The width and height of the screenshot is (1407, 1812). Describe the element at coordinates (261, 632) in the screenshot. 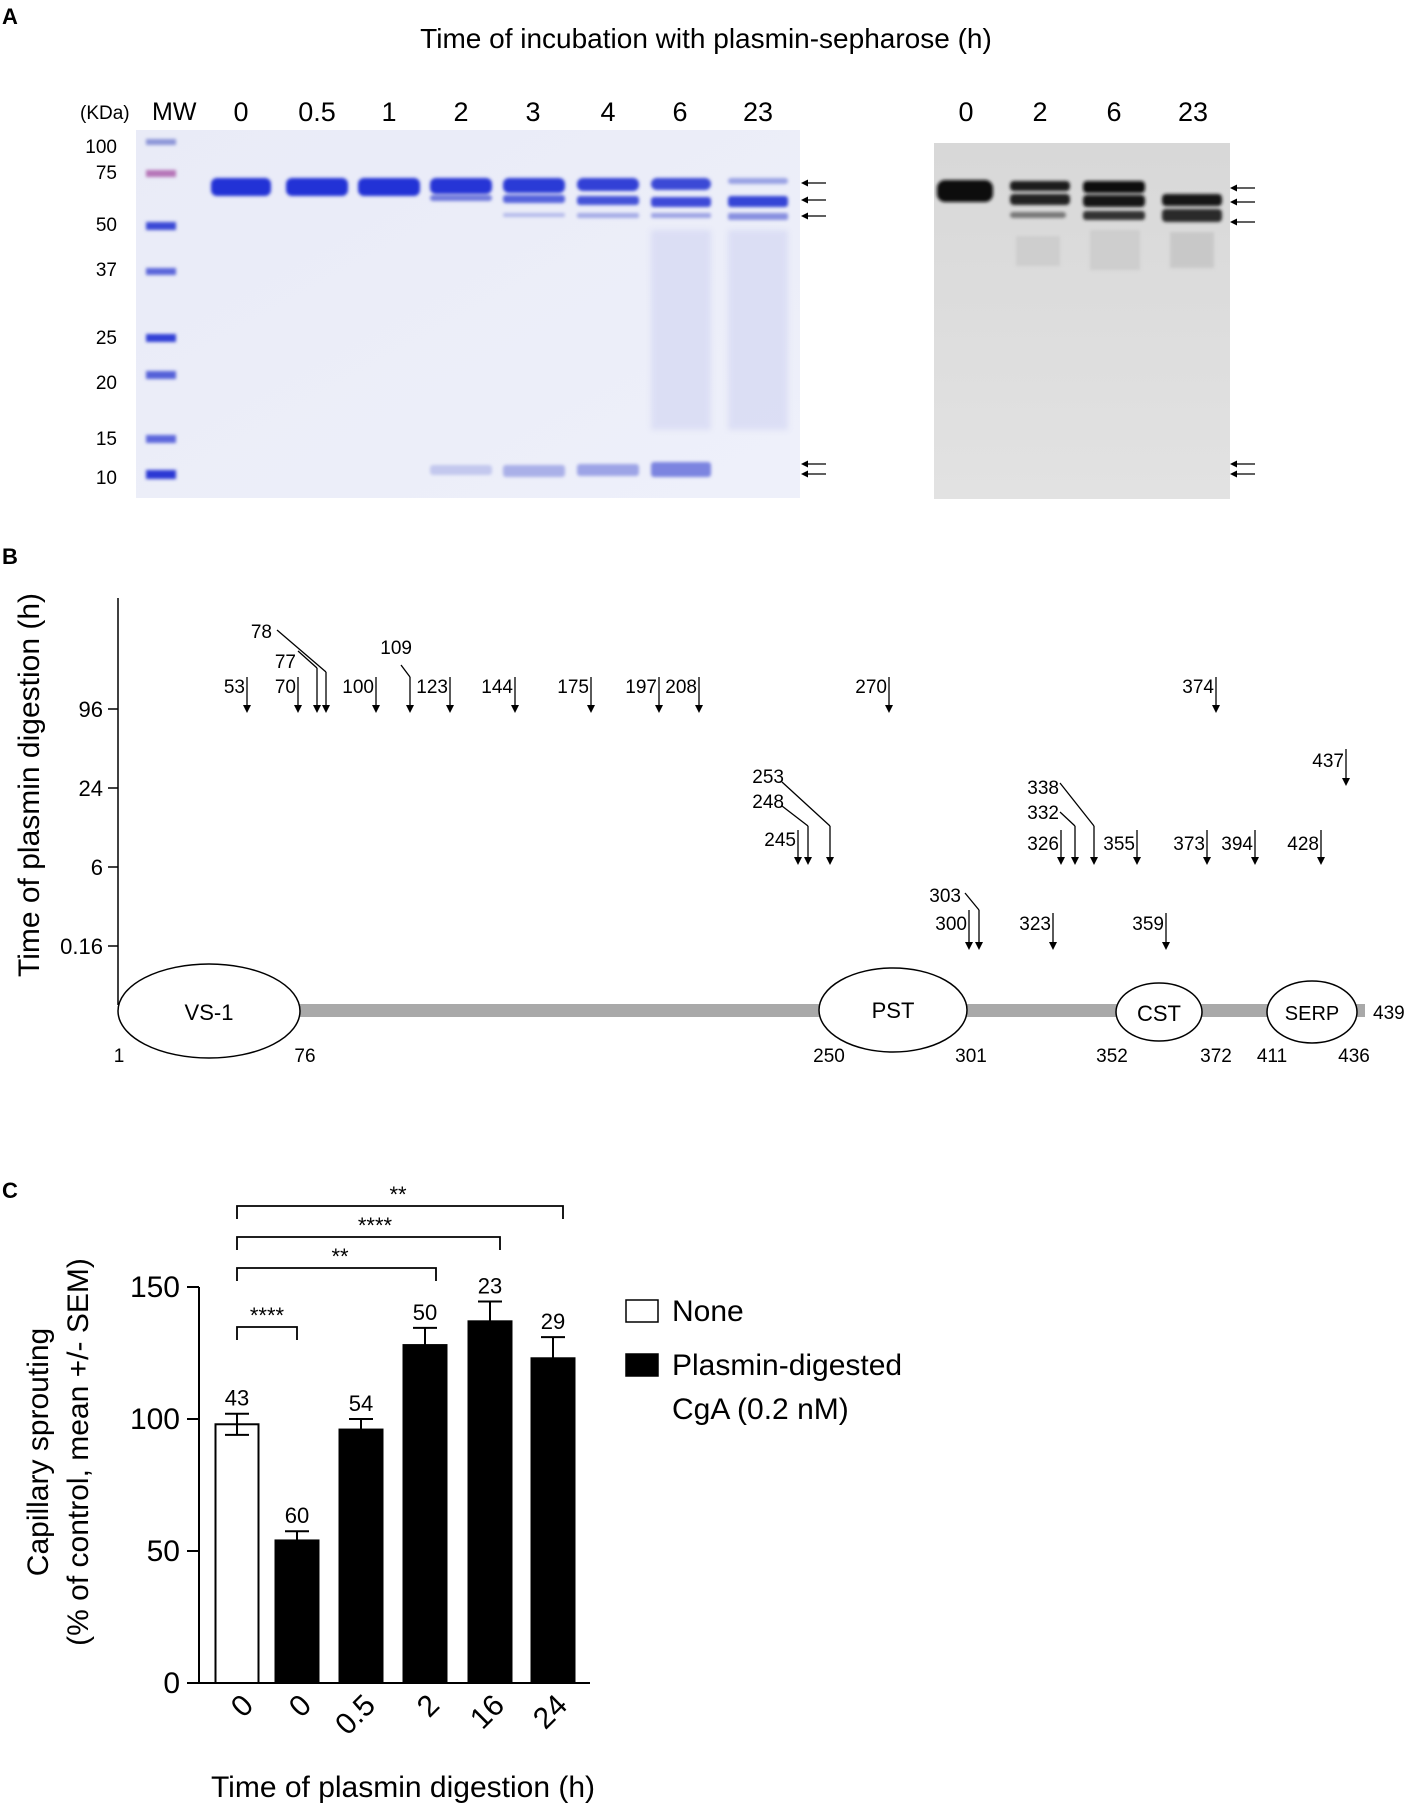

I see `cleavage-label: 78` at that location.